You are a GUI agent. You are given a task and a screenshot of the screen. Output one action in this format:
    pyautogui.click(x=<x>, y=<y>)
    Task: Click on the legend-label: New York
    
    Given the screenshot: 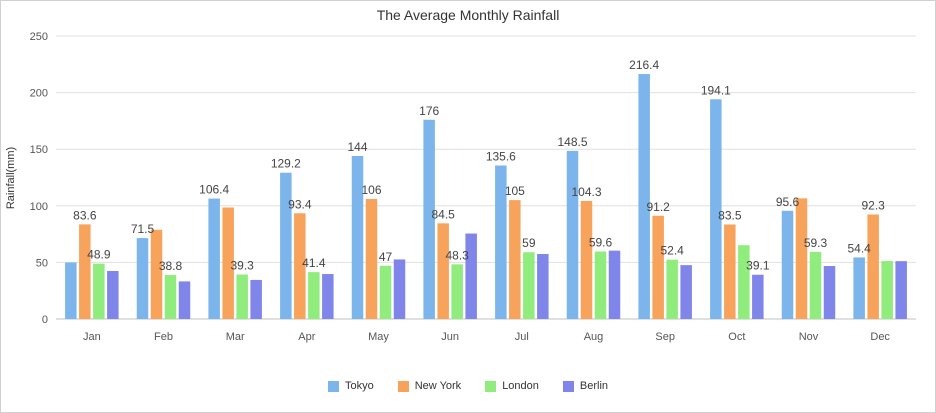 What is the action you would take?
    pyautogui.click(x=438, y=386)
    